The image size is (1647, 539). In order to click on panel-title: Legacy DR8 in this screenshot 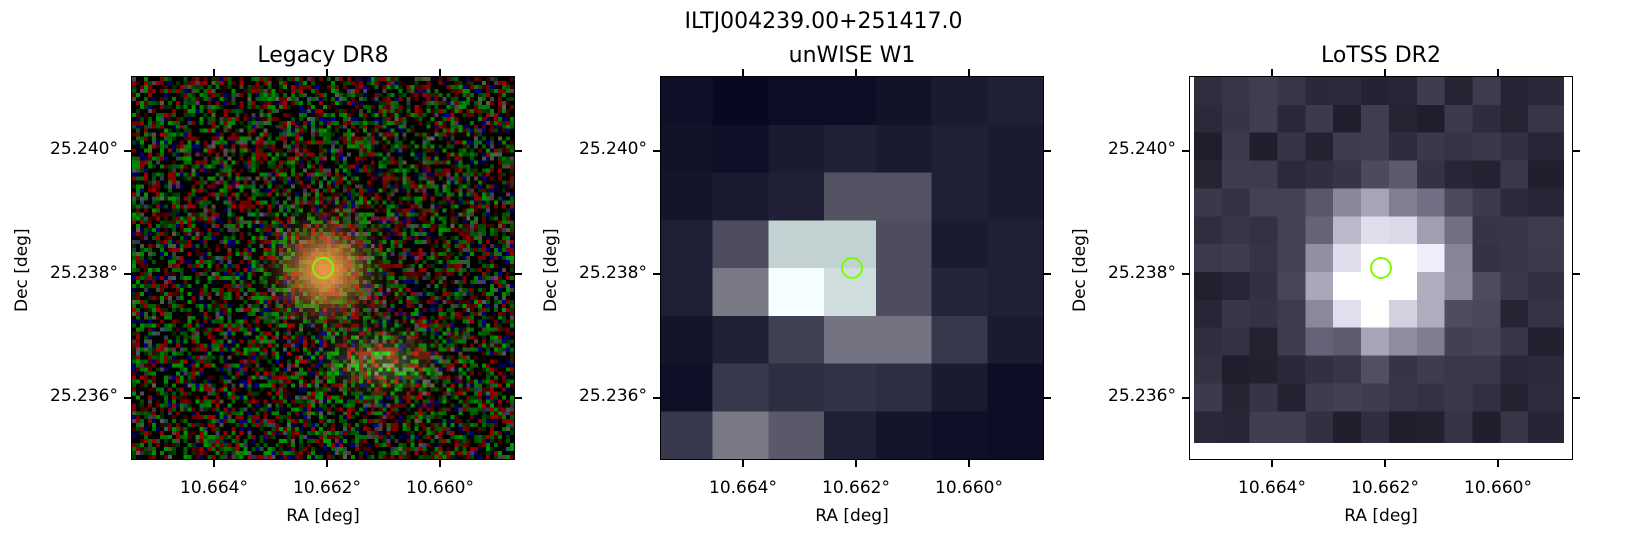, I will do `click(323, 55)`.